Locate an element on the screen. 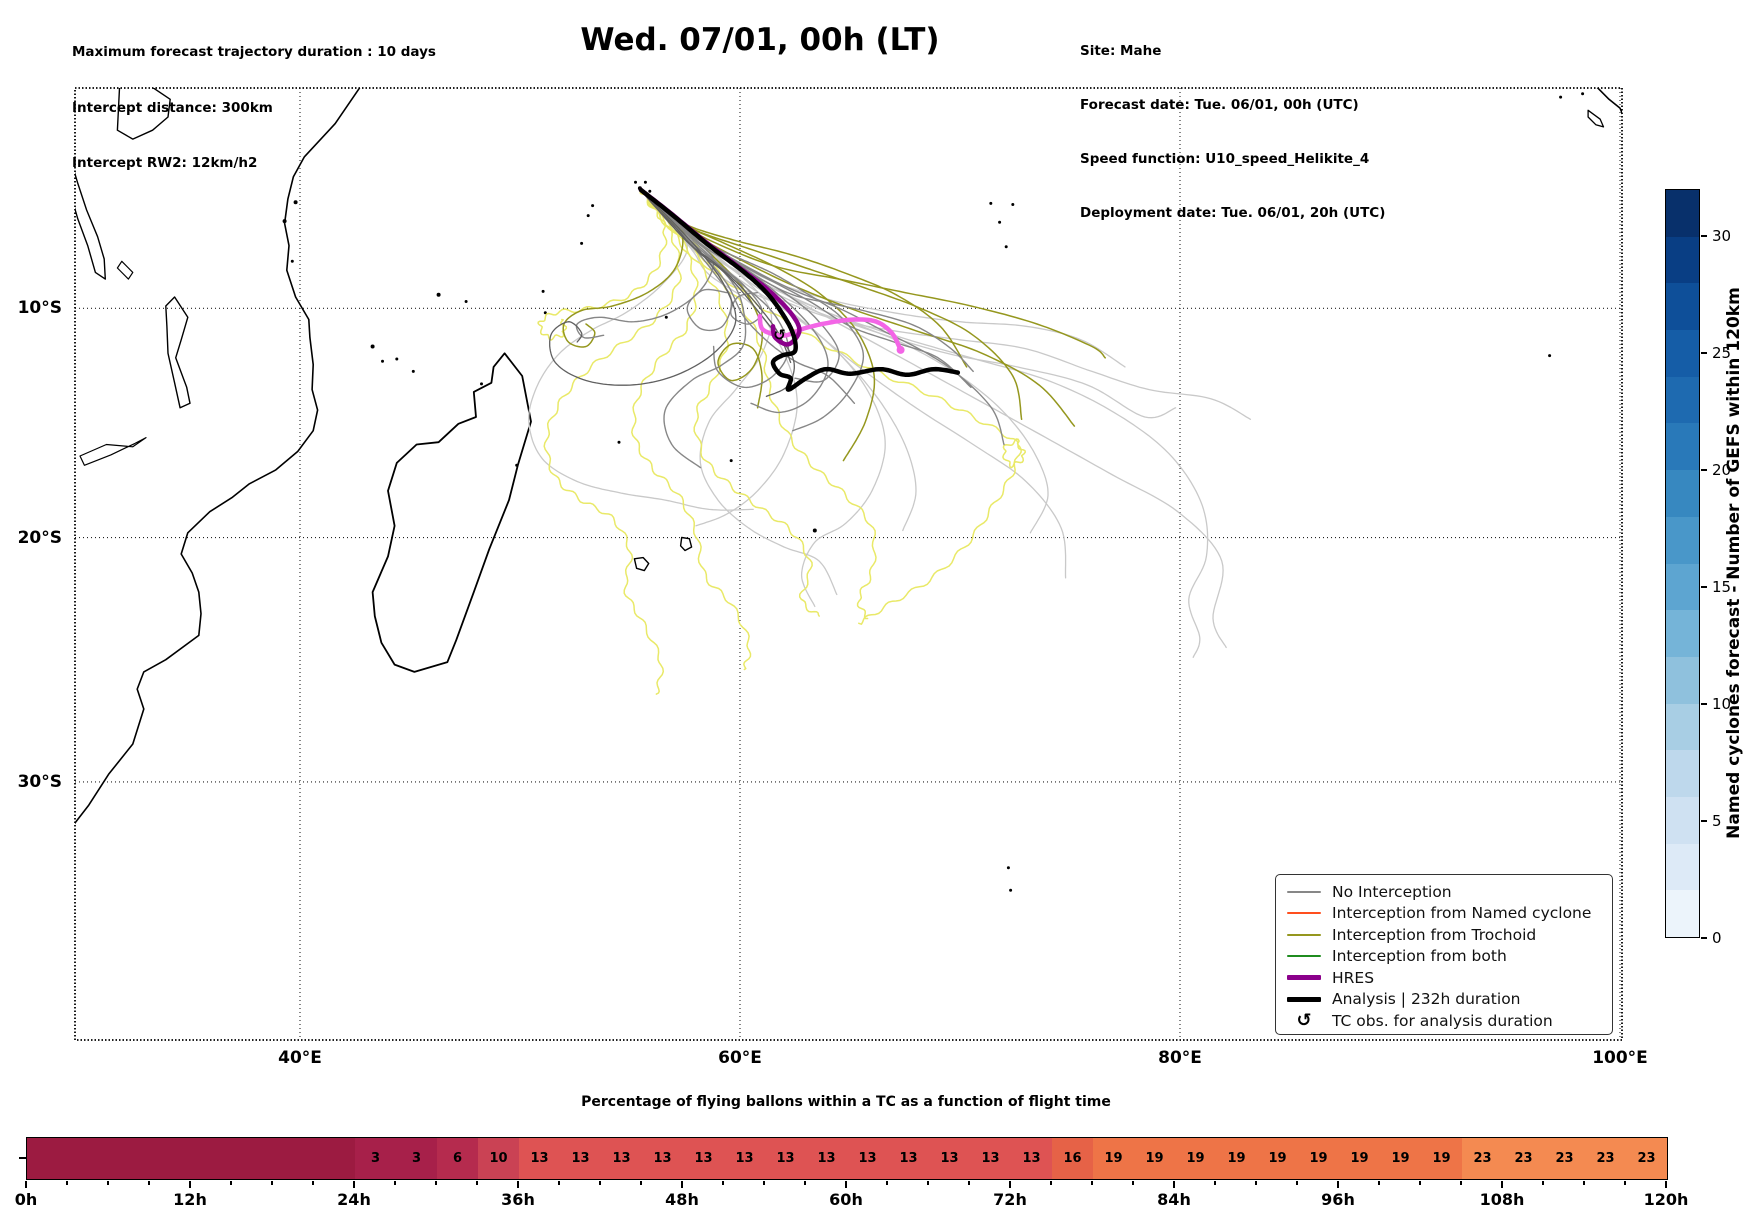  trajectory-analysis is located at coordinates (799, 289).